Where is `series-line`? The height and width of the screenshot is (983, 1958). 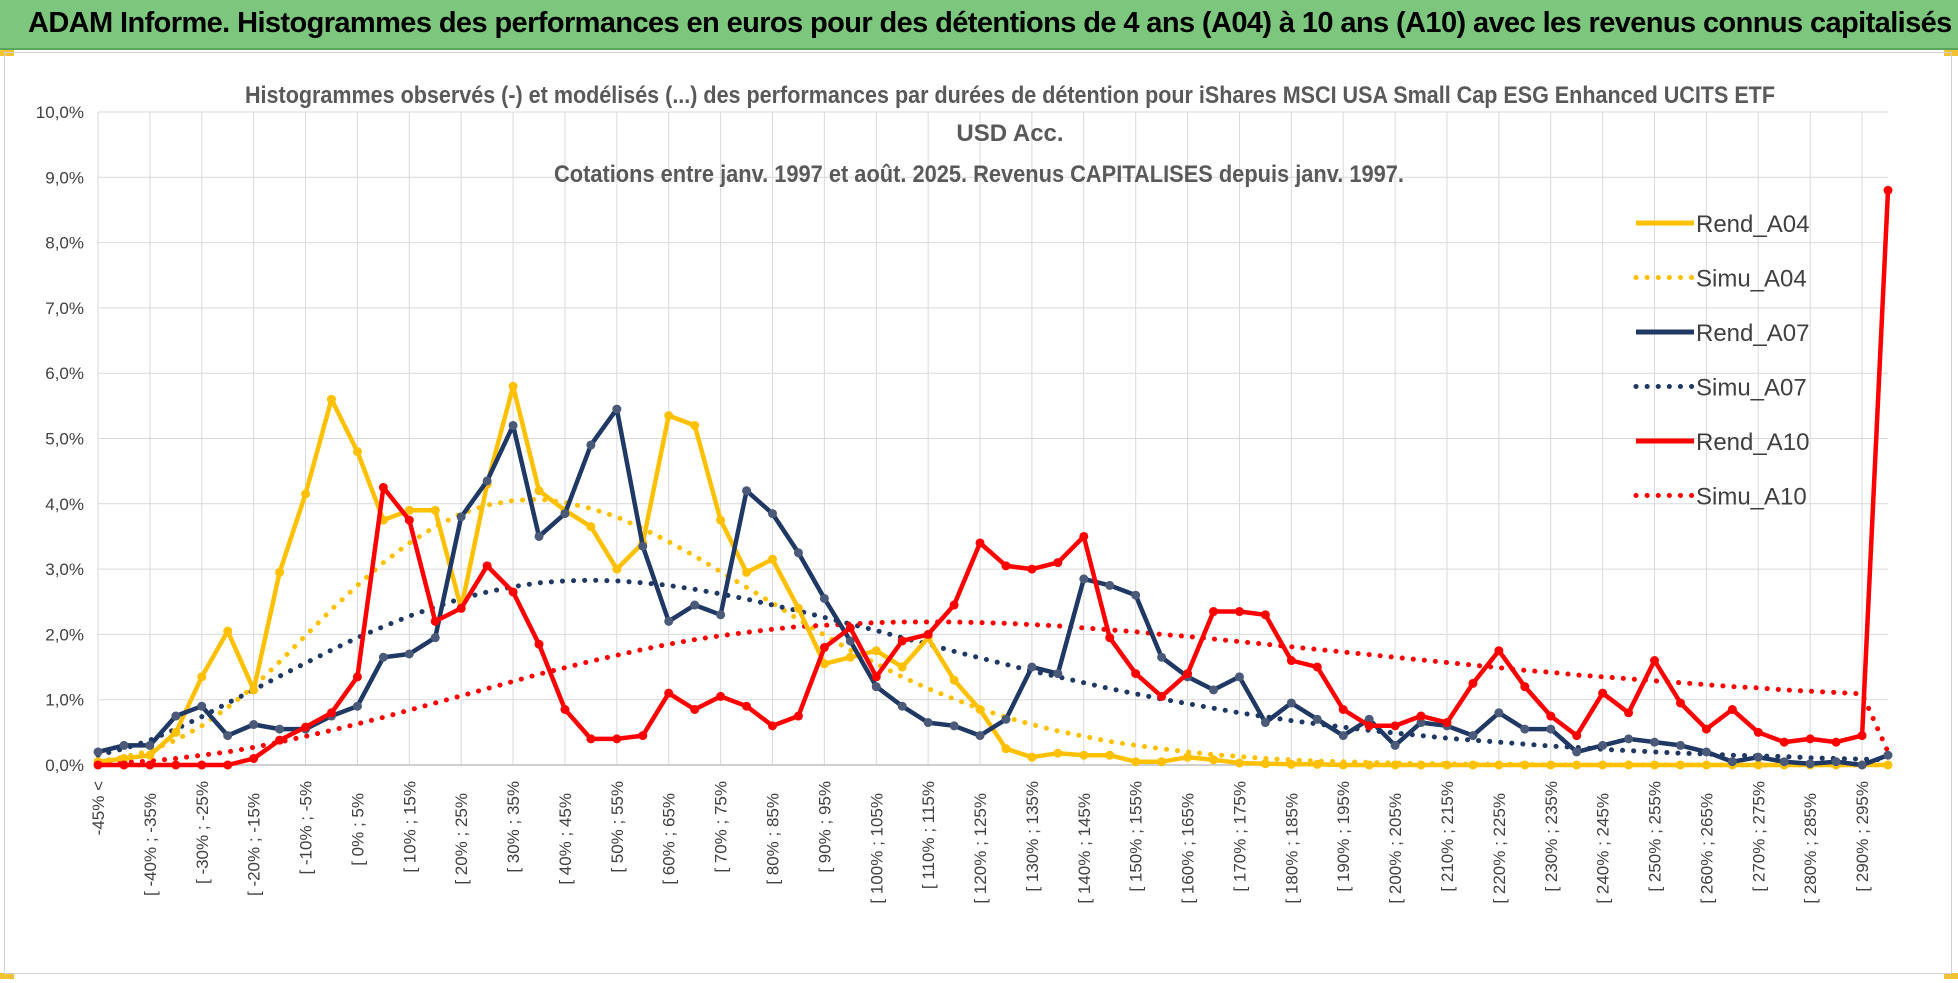 series-line is located at coordinates (993, 693).